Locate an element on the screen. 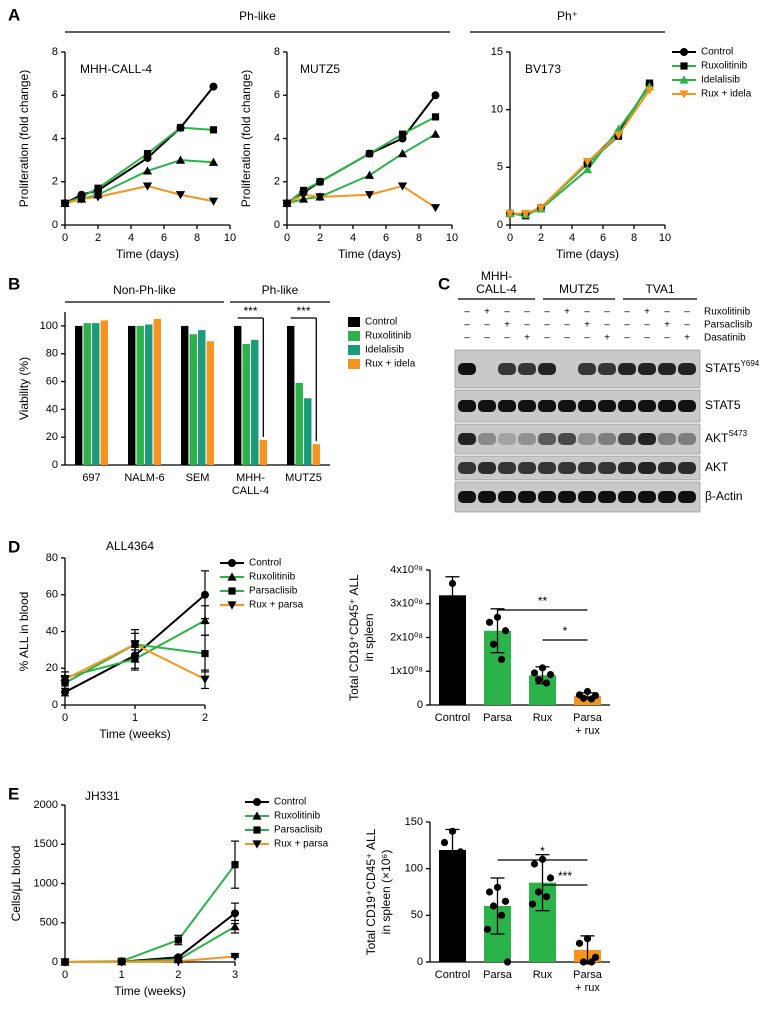 This screenshot has width=783, height=1019. y-tick-label: 6 is located at coordinates (55, 95).